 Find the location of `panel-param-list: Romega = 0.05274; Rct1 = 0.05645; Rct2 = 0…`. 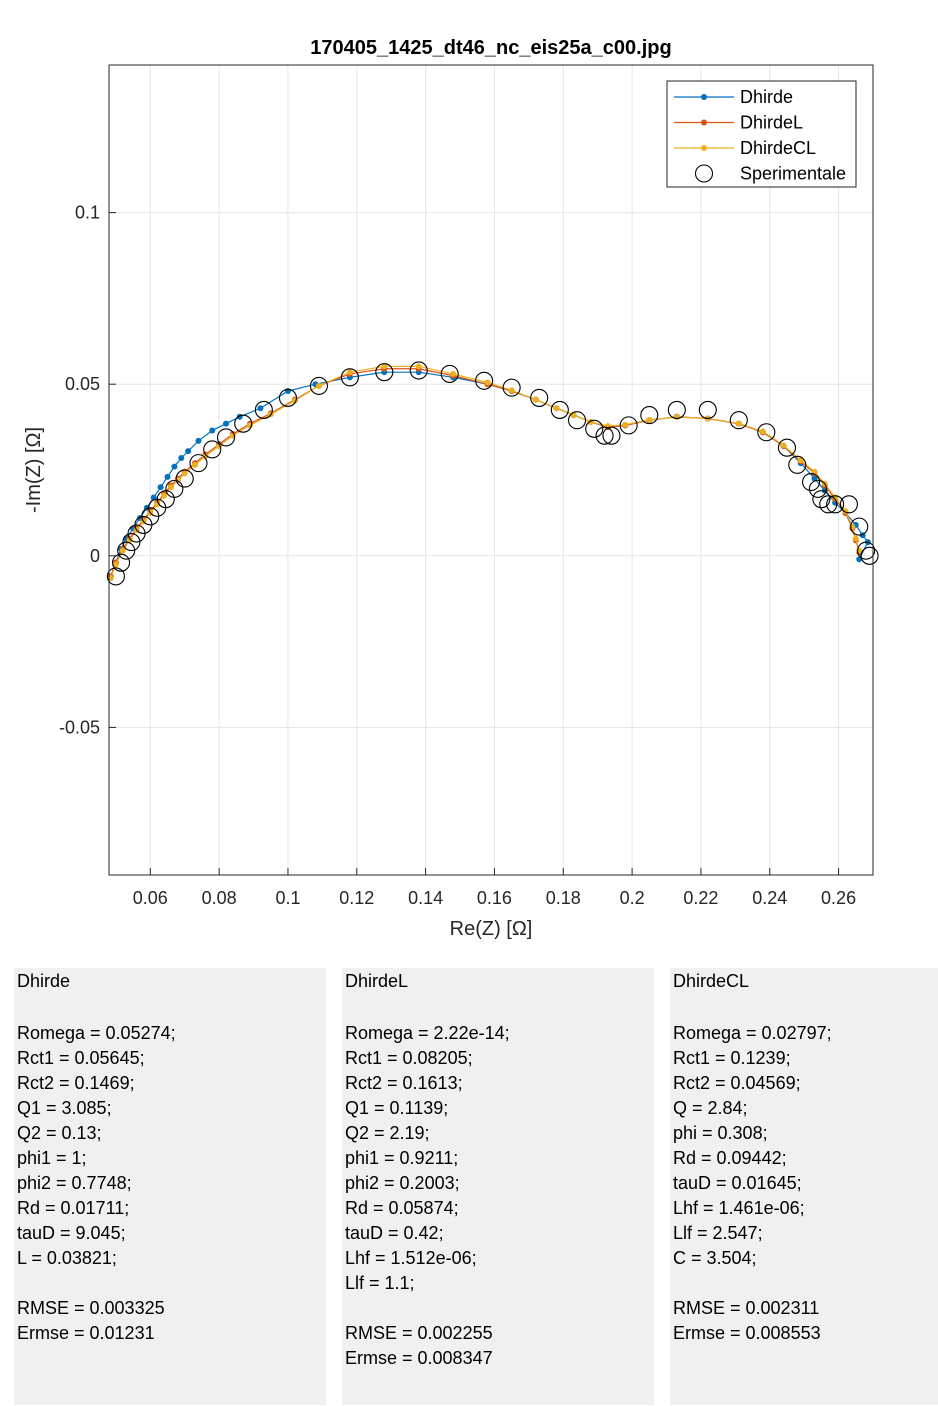

panel-param-list: Romega = 0.05274; Rct1 = 0.05645; Rct2 = 0… is located at coordinates (96, 1183).